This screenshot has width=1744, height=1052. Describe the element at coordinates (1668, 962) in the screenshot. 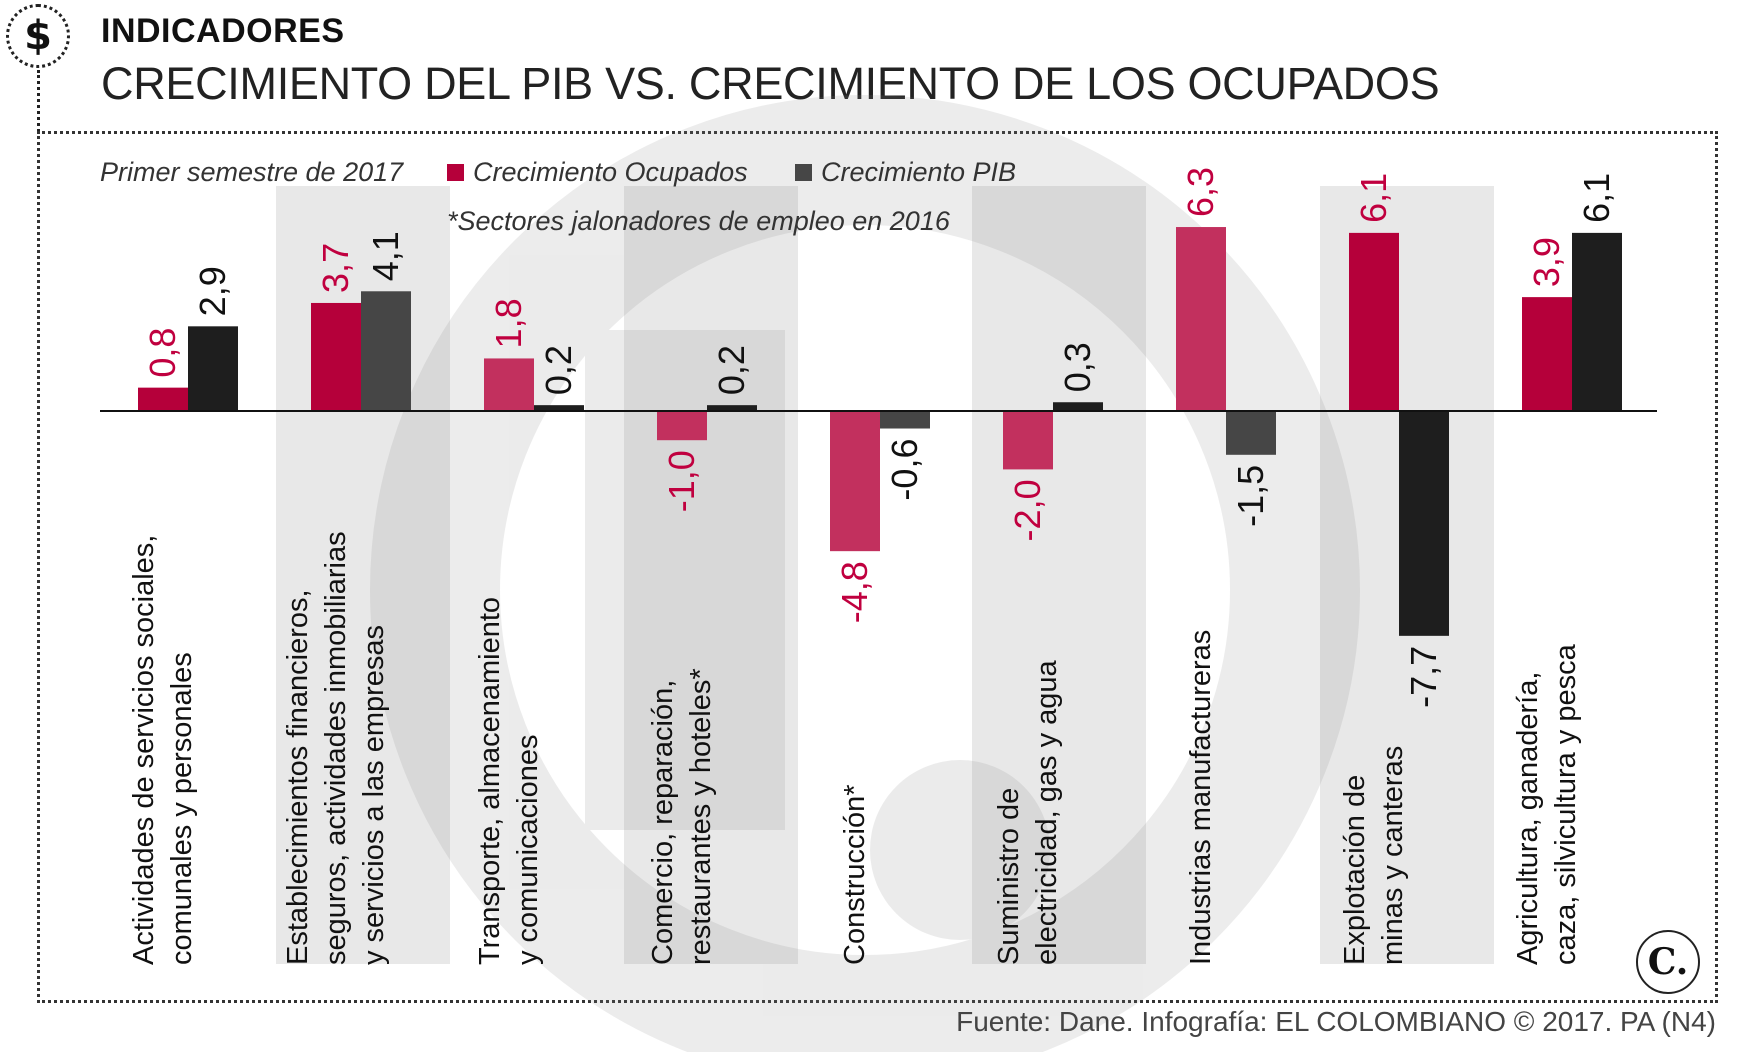

I see `el-colombiano-badge: C.` at that location.